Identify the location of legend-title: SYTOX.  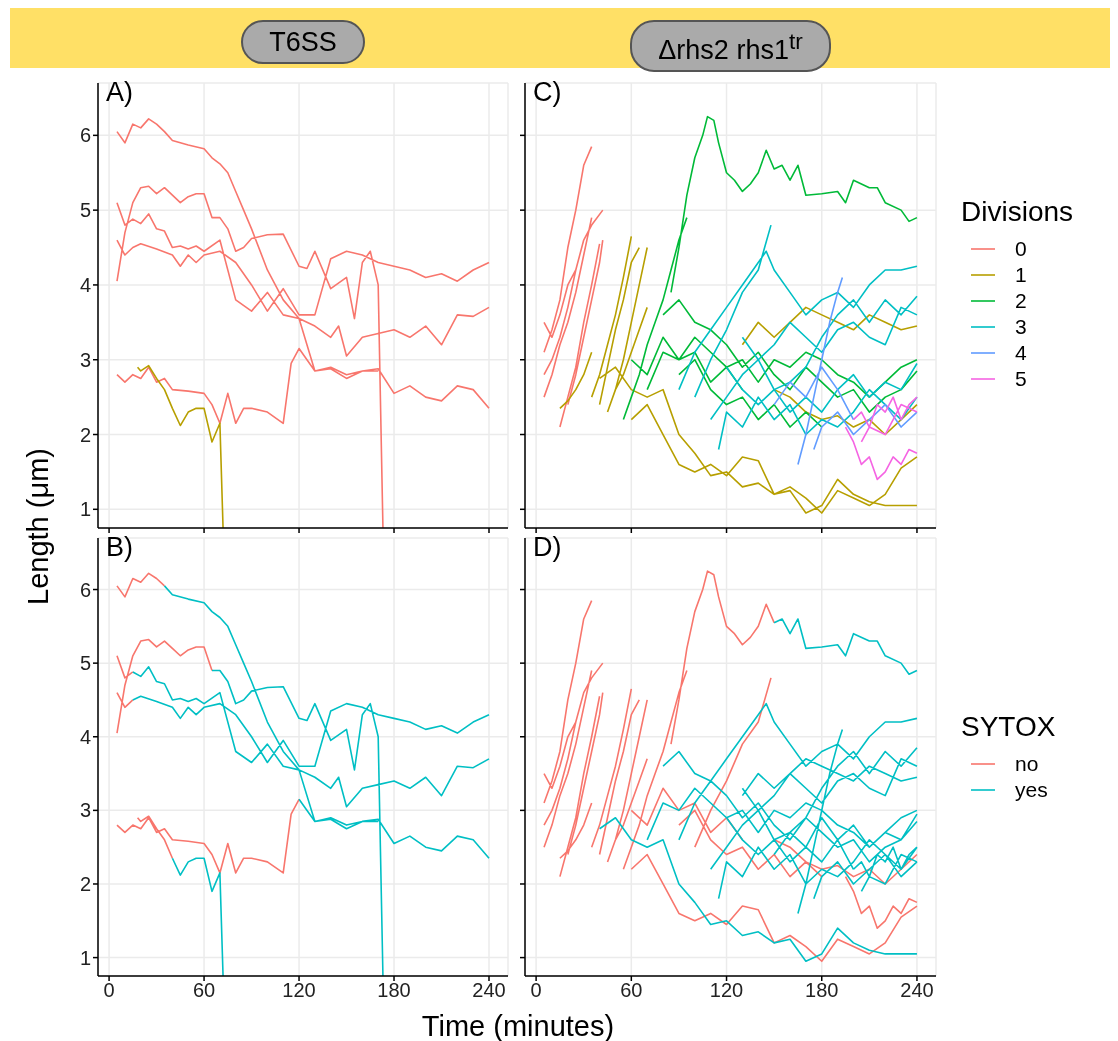
(1008, 726).